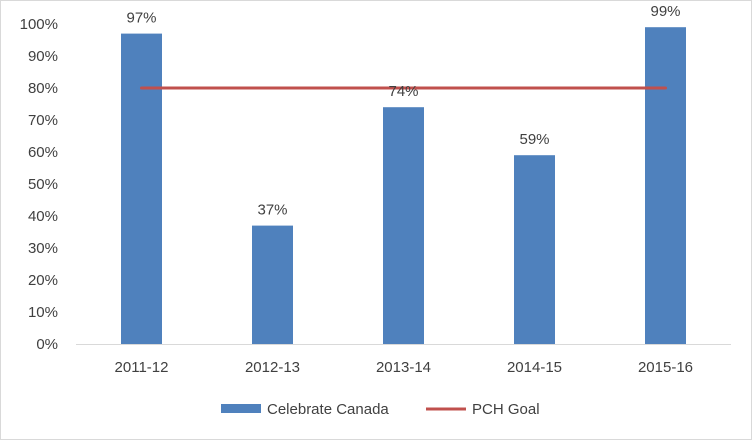 The image size is (752, 440). Describe the element at coordinates (328, 409) in the screenshot. I see `legend-label-celebrate-canada: Celebrate Canada` at that location.